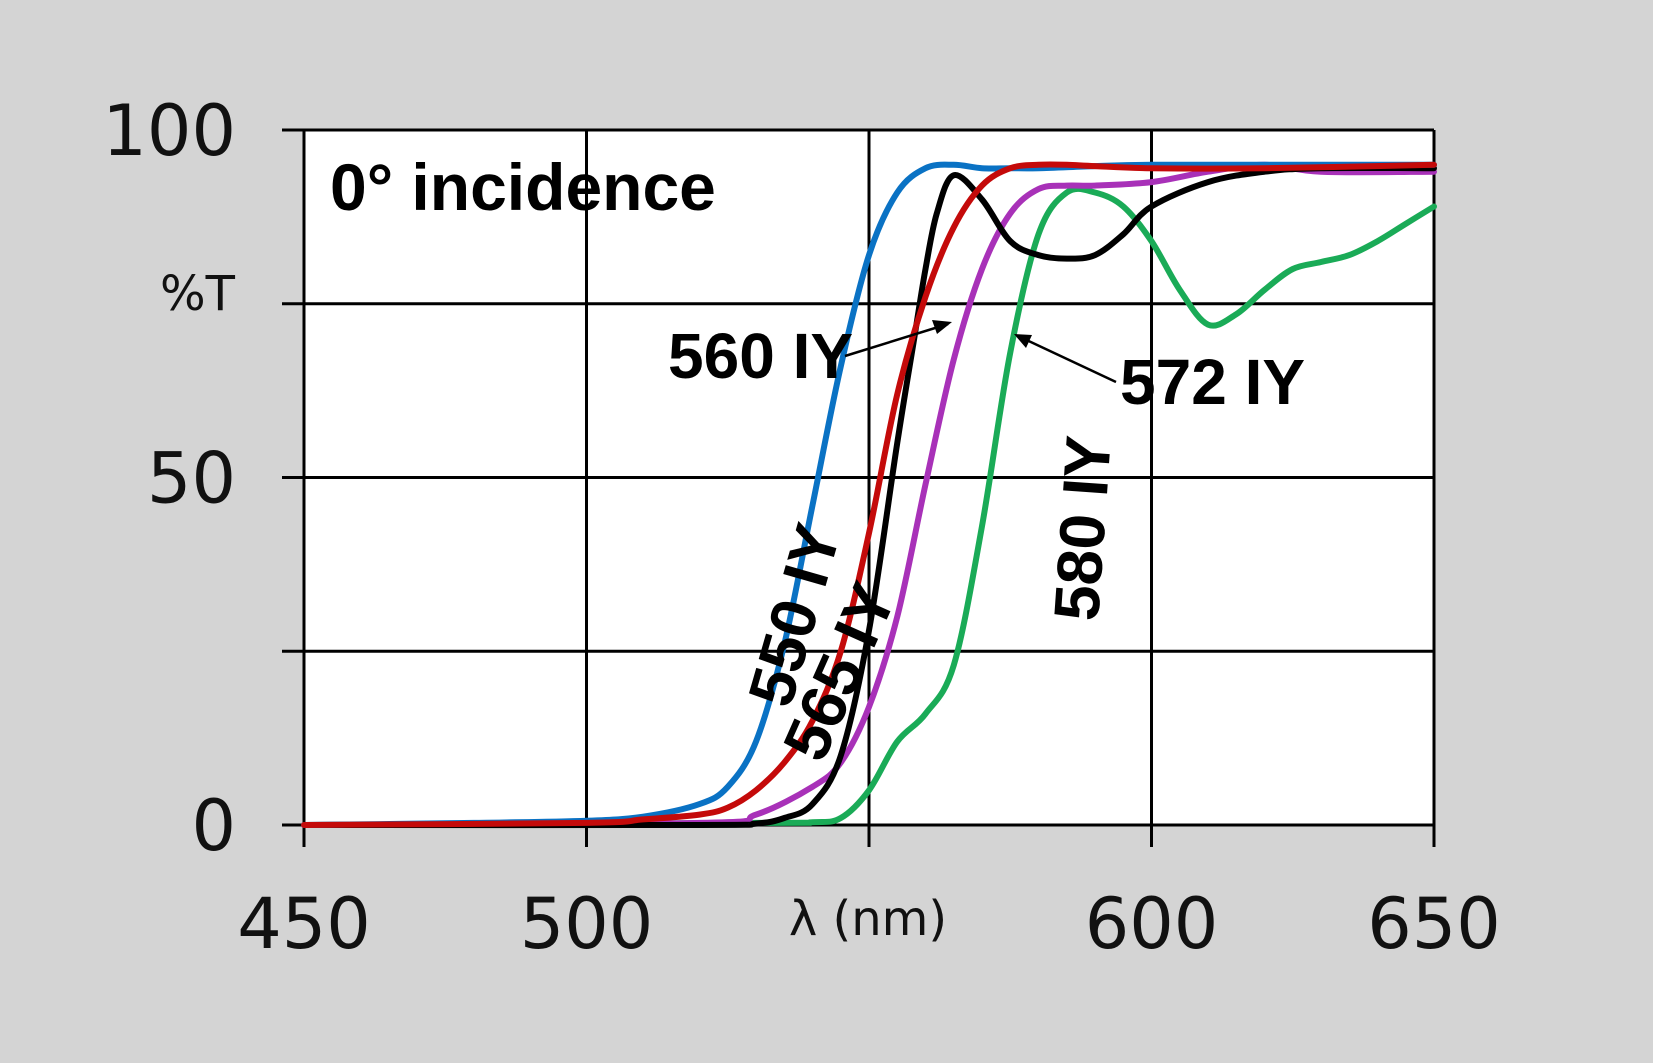  I want to click on arrowhead-572-iy, so click(1023, 341).